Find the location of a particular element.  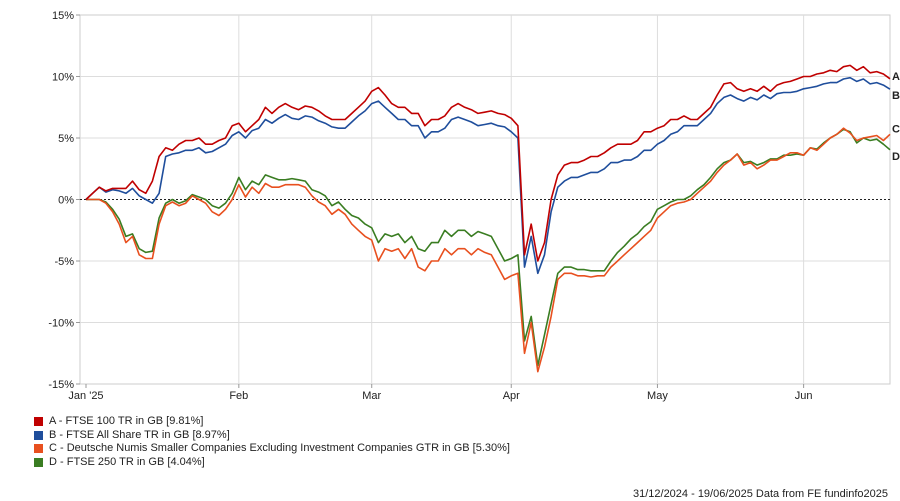

x-tick-label: May is located at coordinates (657, 396).